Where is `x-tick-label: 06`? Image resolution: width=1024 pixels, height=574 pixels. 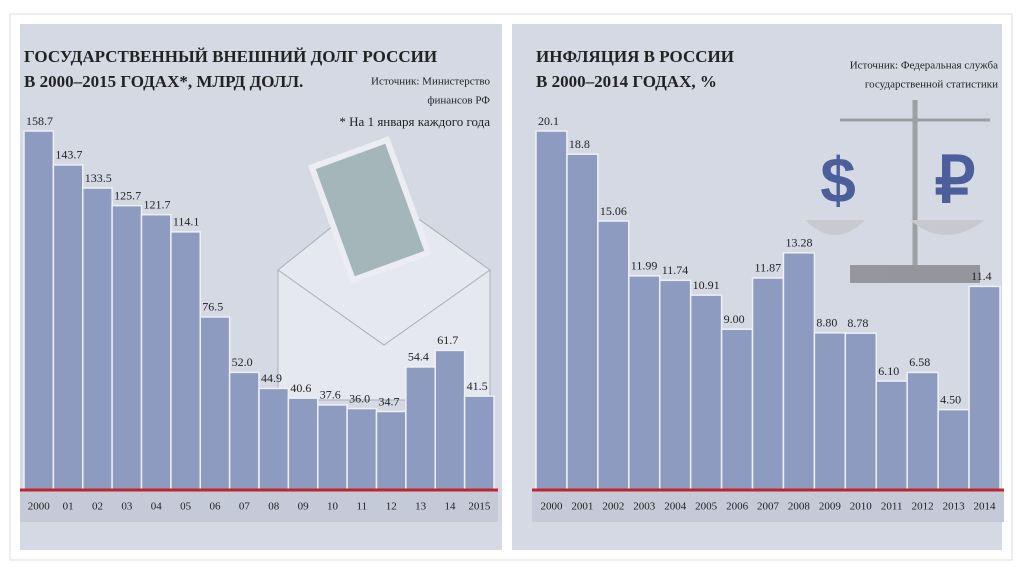
x-tick-label: 06 is located at coordinates (215, 507).